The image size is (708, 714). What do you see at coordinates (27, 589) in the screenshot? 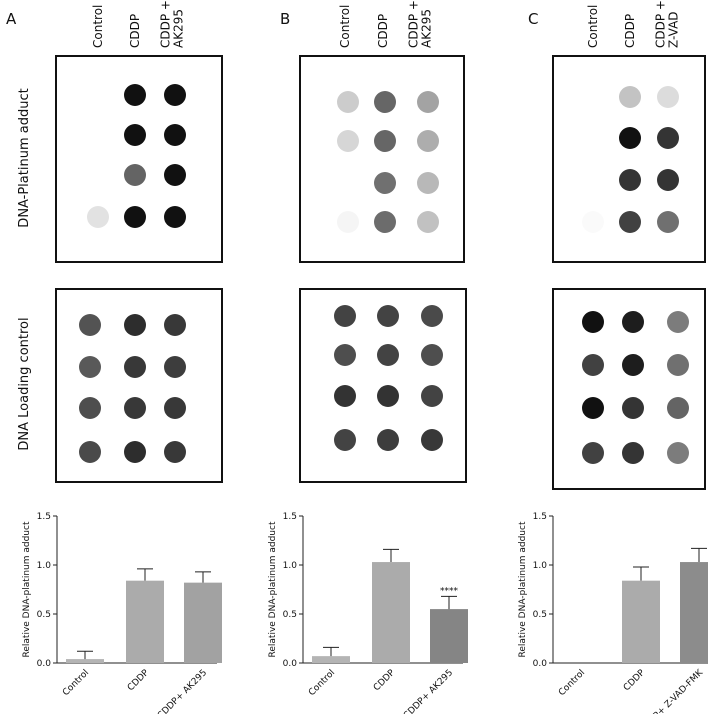
I see `y-axis-label: Relative DNA-platinum adduct` at bounding box center [27, 589].